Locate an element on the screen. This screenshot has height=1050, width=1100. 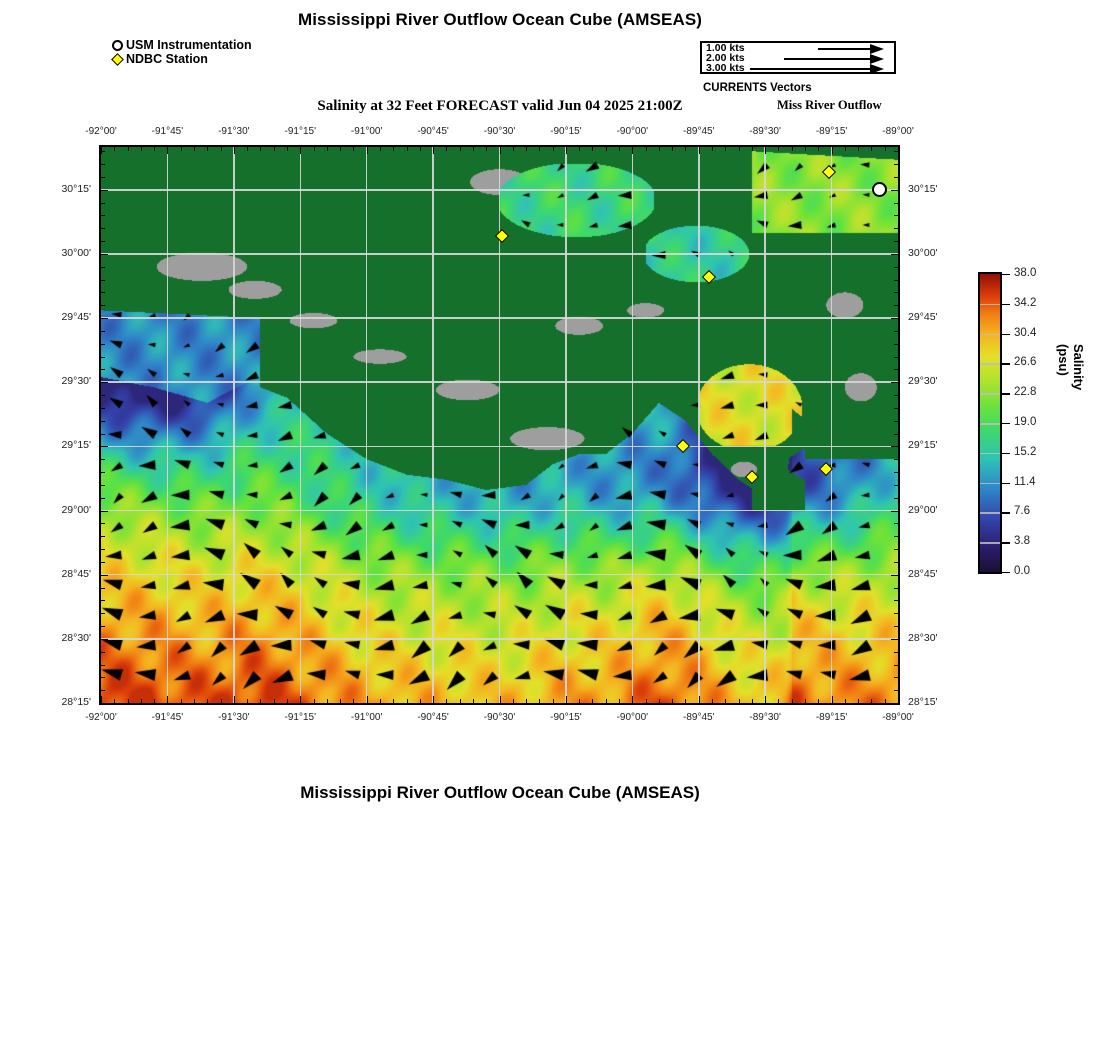
vector-legend-label: 3.00 kts is located at coordinates (725, 68).